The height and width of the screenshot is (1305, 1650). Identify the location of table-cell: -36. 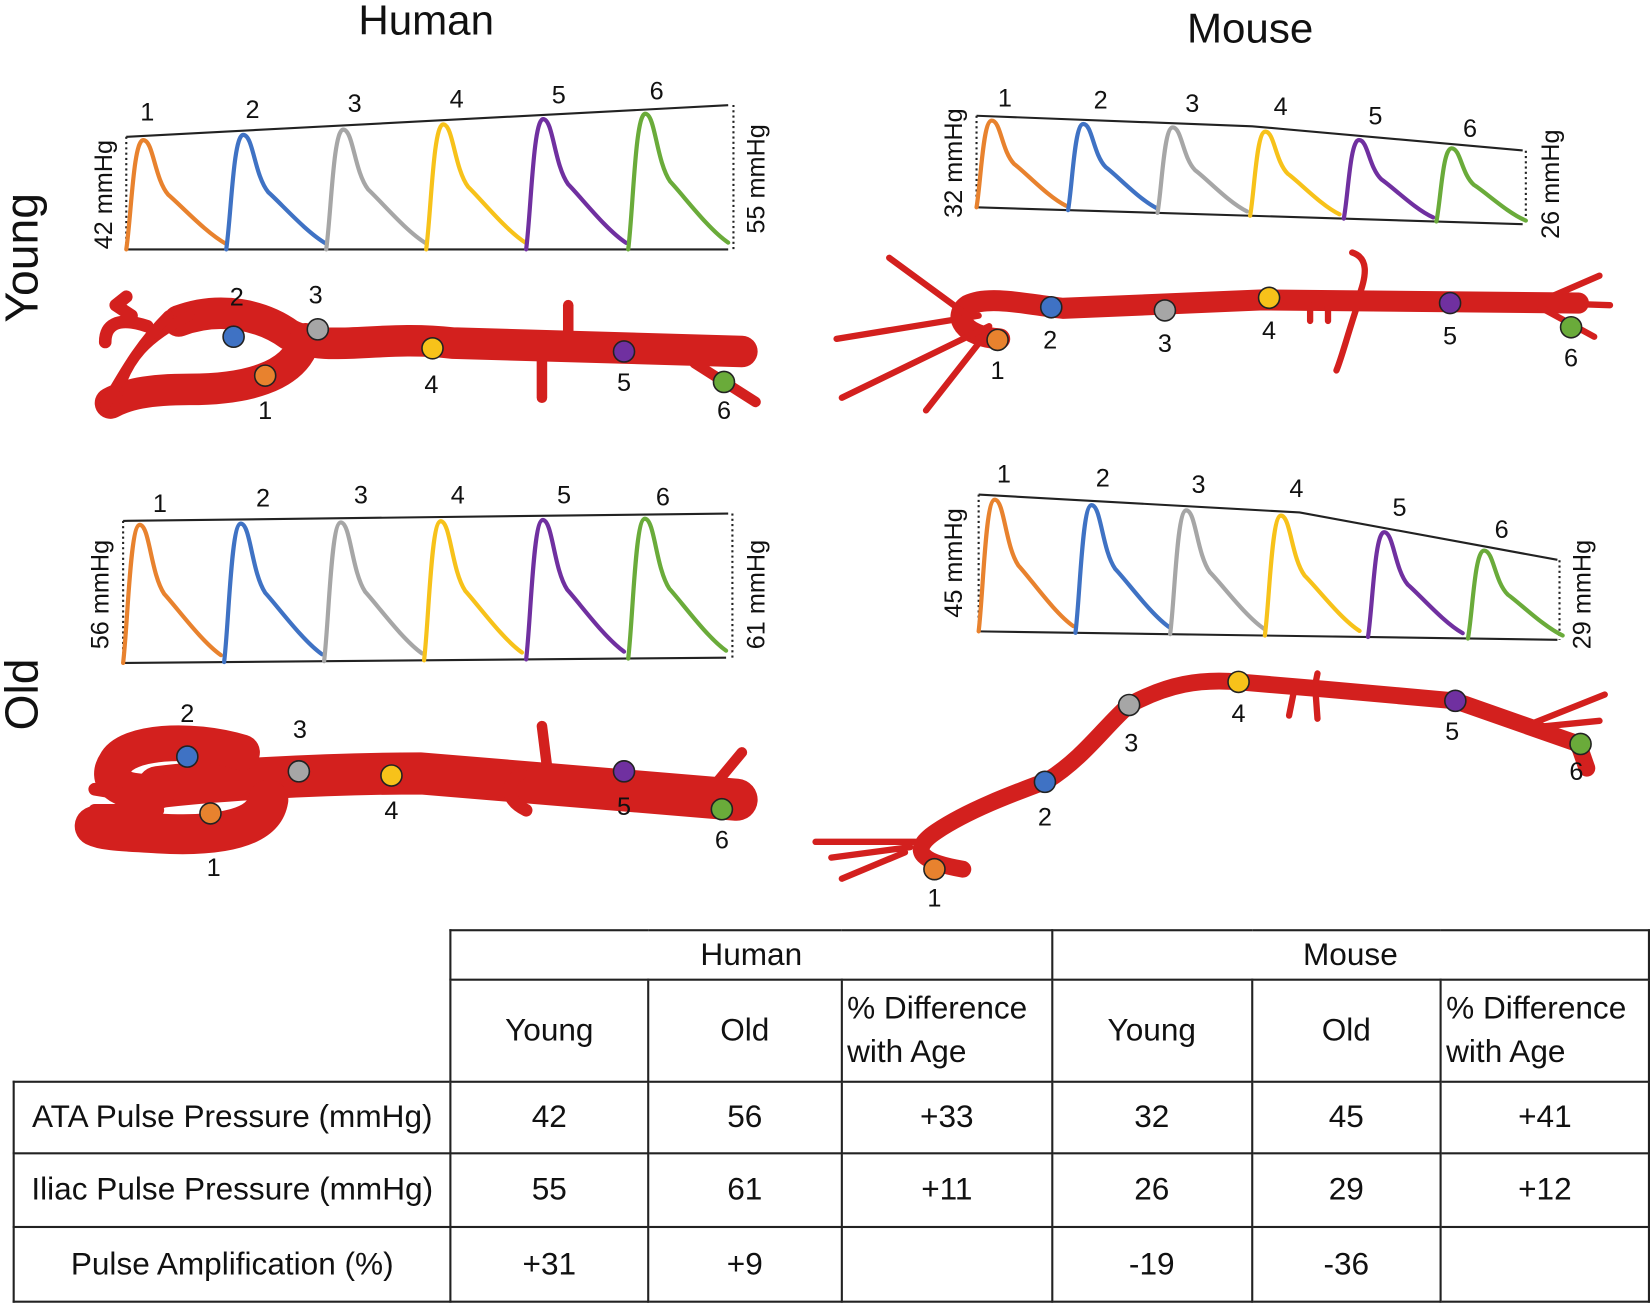
(1346, 1264).